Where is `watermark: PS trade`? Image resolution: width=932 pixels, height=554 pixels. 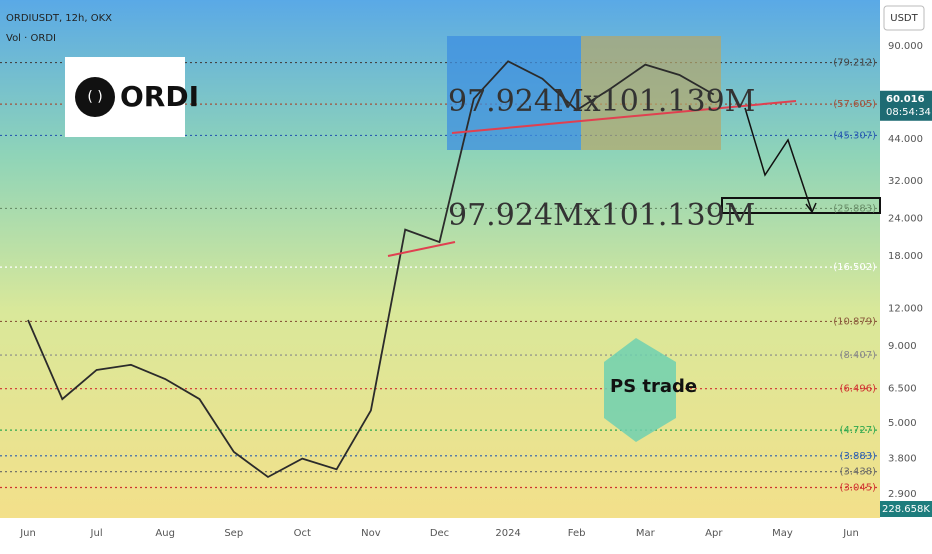
watermark: PS trade is located at coordinates (653, 386).